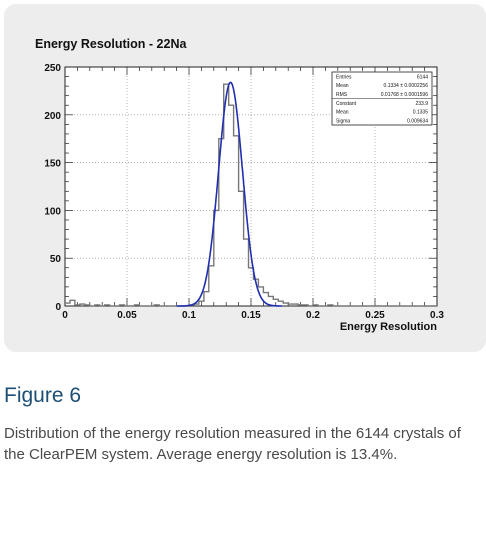 This screenshot has height=540, width=486. I want to click on chart-title: Energy Resolution - 22Na, so click(111, 44).